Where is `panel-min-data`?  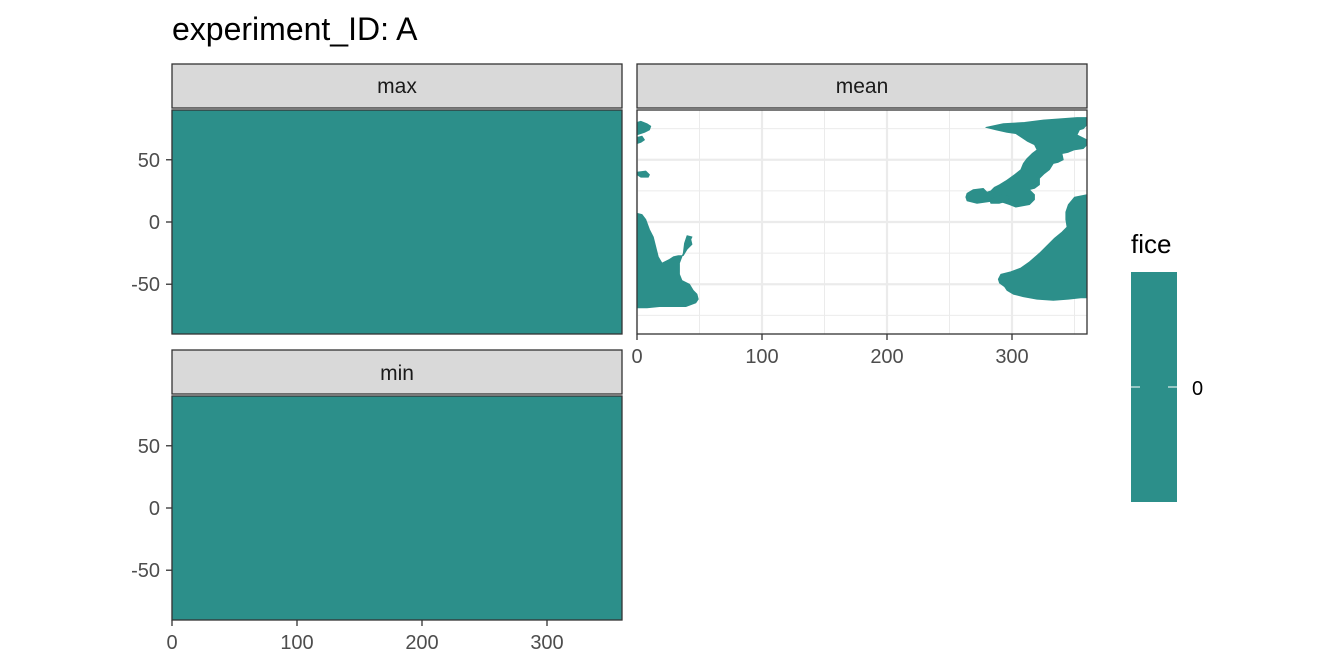 panel-min-data is located at coordinates (397, 508).